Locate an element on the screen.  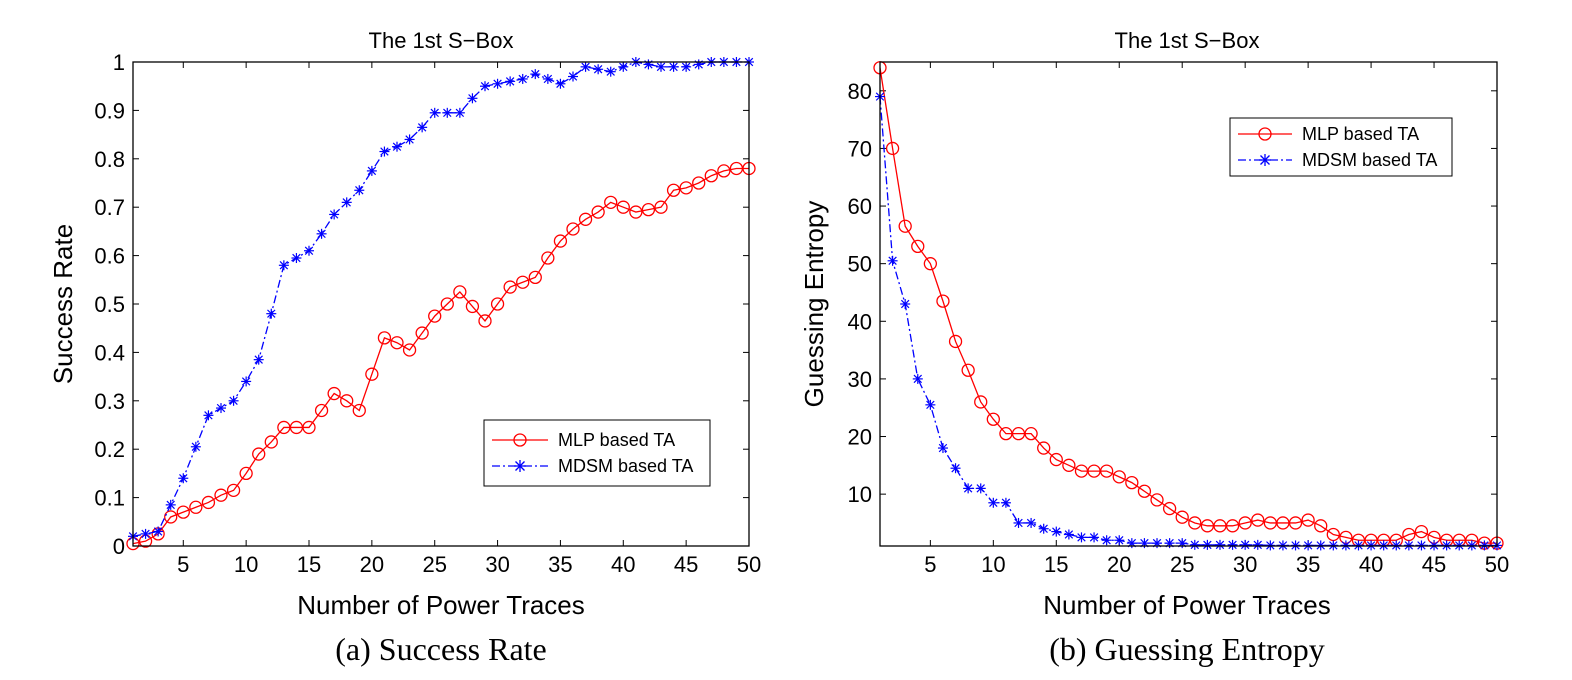
chart-a-title: The 1st S−Box is located at coordinates (441, 40).